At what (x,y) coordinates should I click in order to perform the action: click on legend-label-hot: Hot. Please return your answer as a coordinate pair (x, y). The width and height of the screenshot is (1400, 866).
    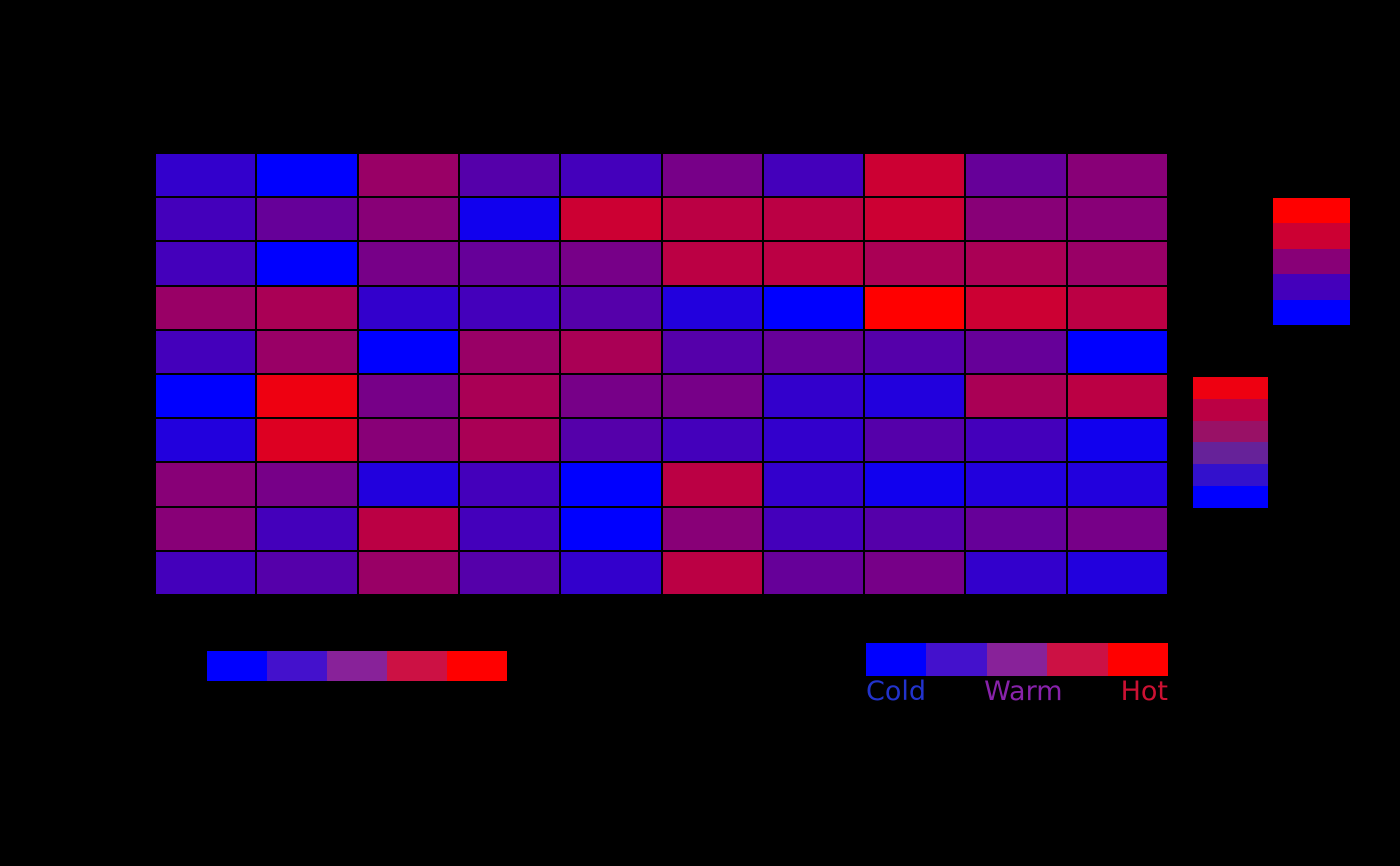
    Looking at the image, I should click on (1144, 691).